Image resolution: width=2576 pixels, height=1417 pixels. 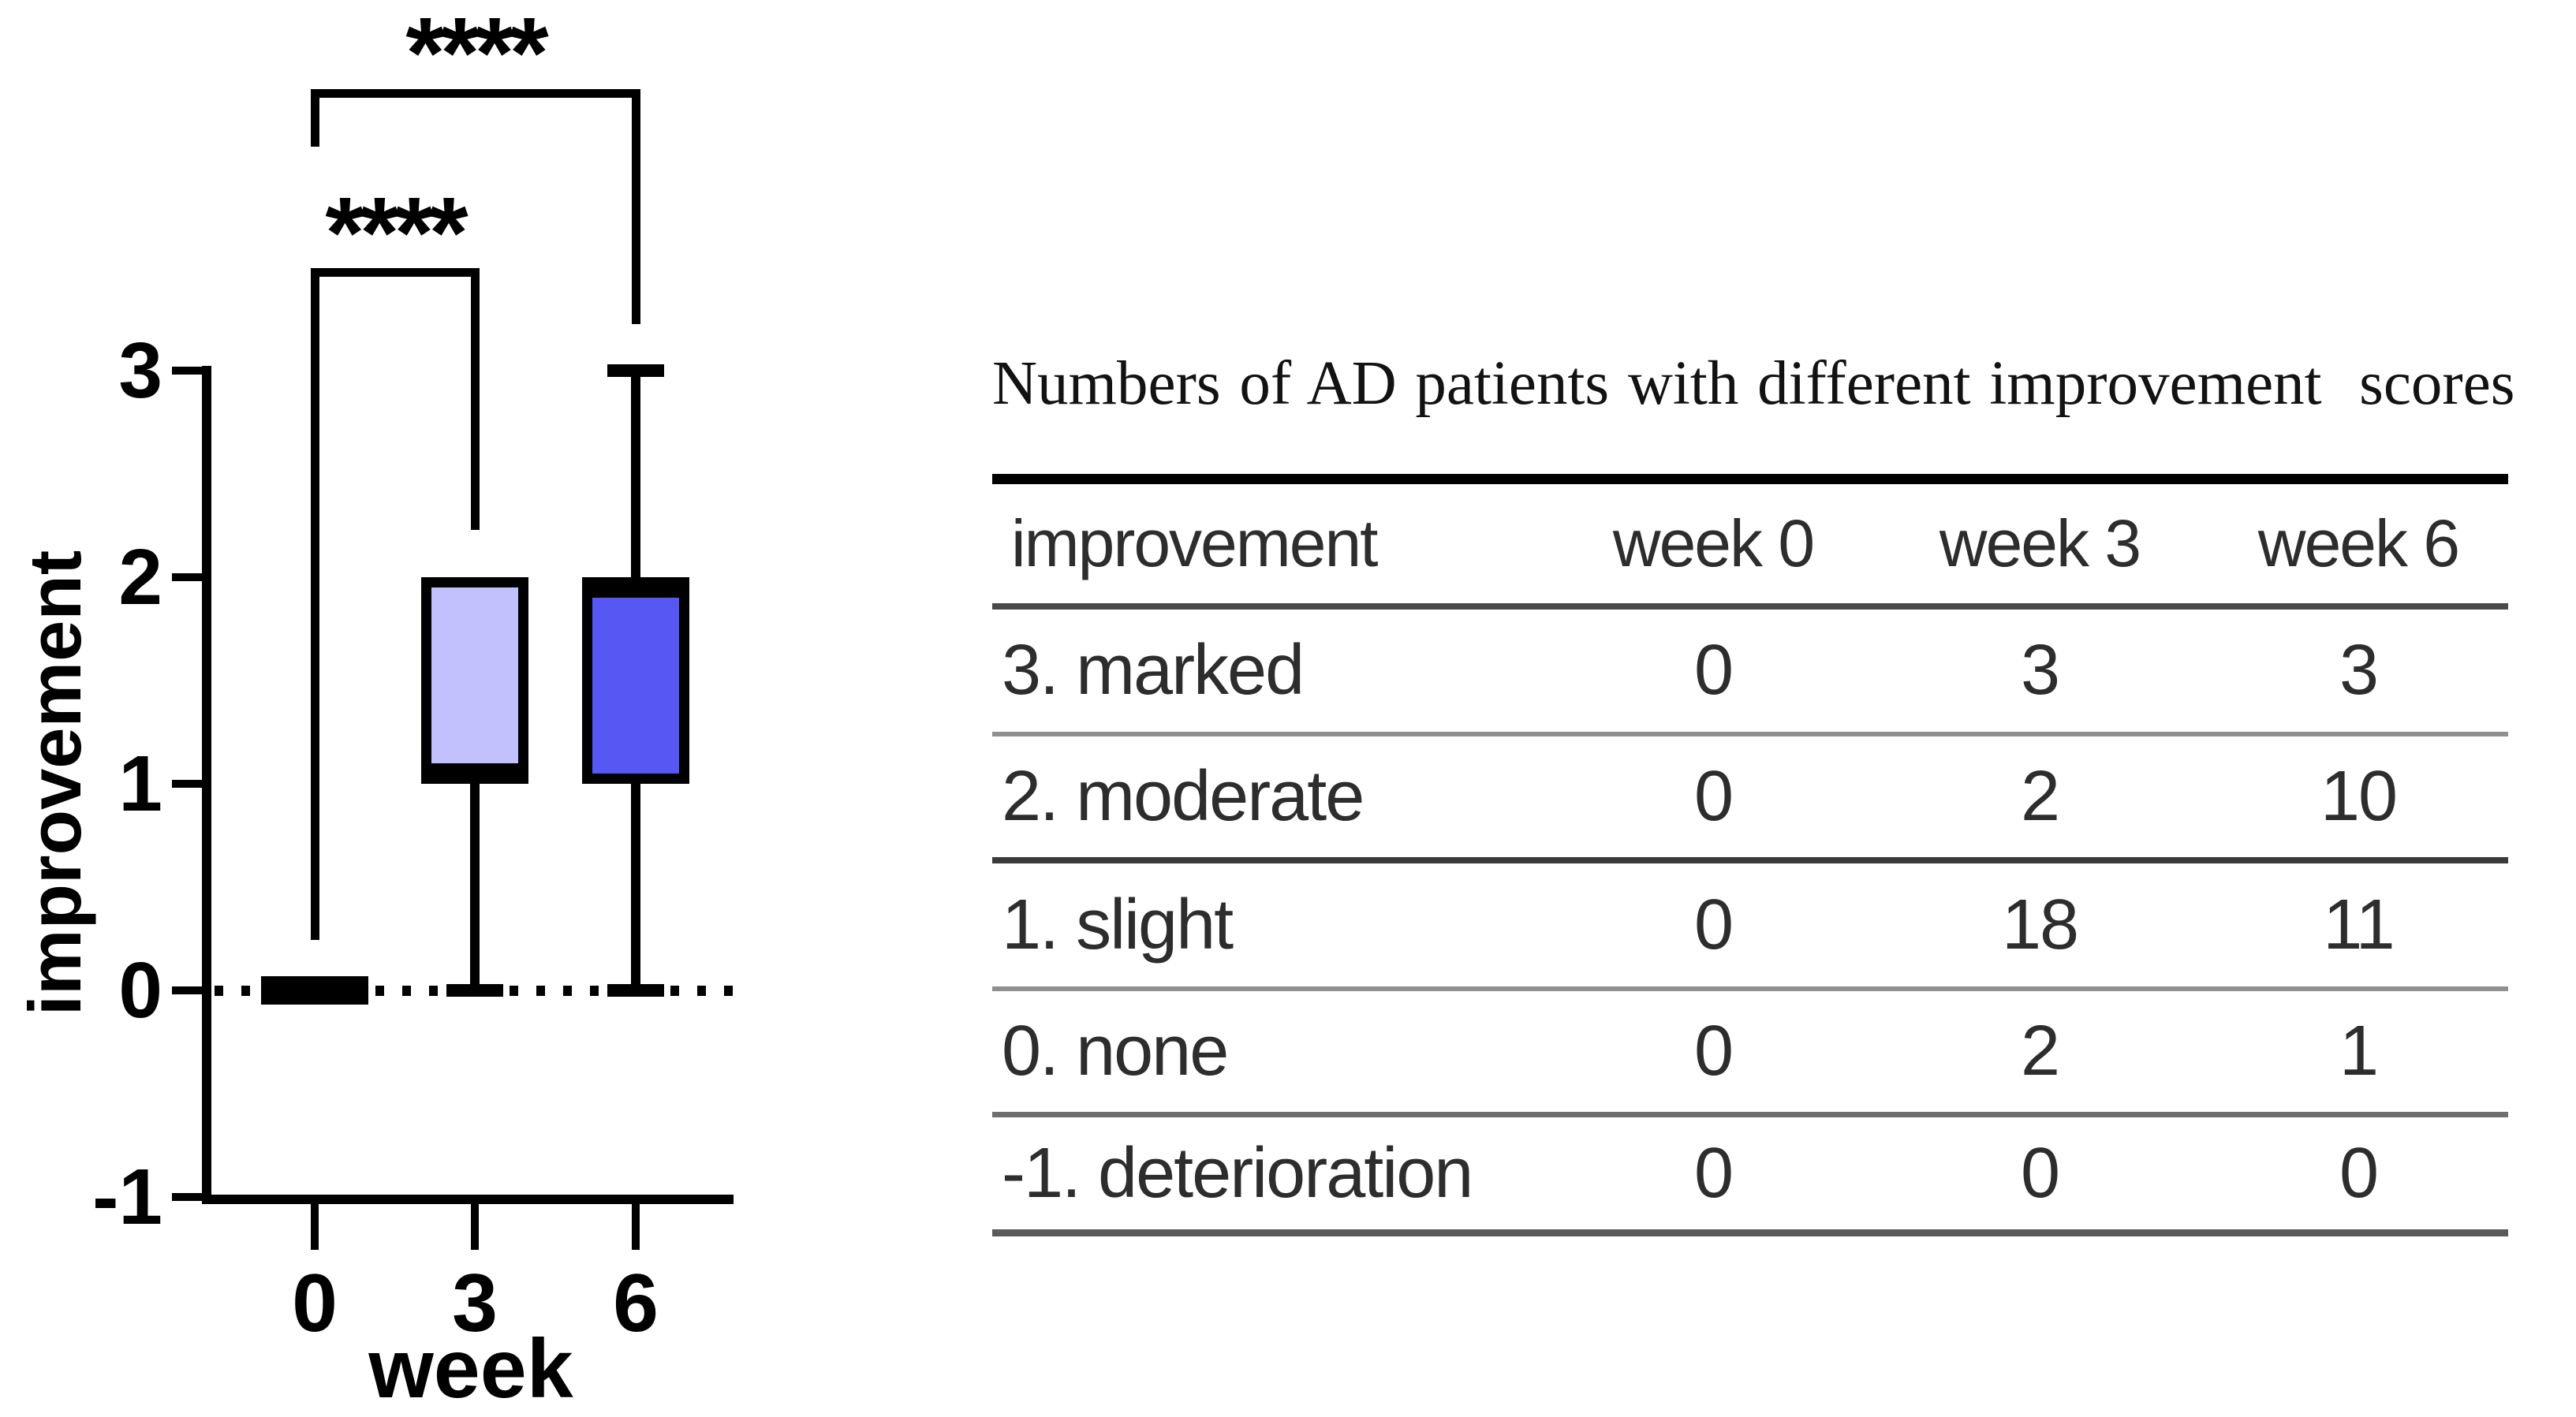 I want to click on y-tick-label: 3, so click(x=140, y=371).